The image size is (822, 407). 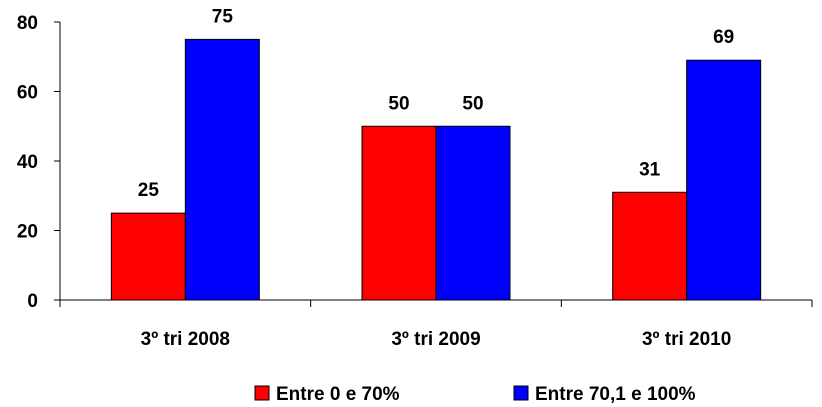 I want to click on x-category-label: 3º tri 2010, so click(x=686, y=339).